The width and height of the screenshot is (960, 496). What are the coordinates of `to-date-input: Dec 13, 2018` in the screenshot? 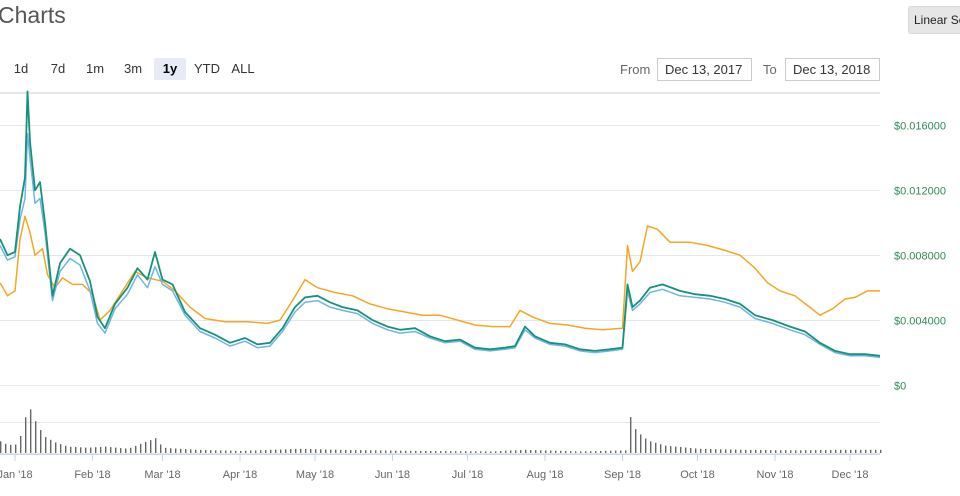 It's located at (832, 69).